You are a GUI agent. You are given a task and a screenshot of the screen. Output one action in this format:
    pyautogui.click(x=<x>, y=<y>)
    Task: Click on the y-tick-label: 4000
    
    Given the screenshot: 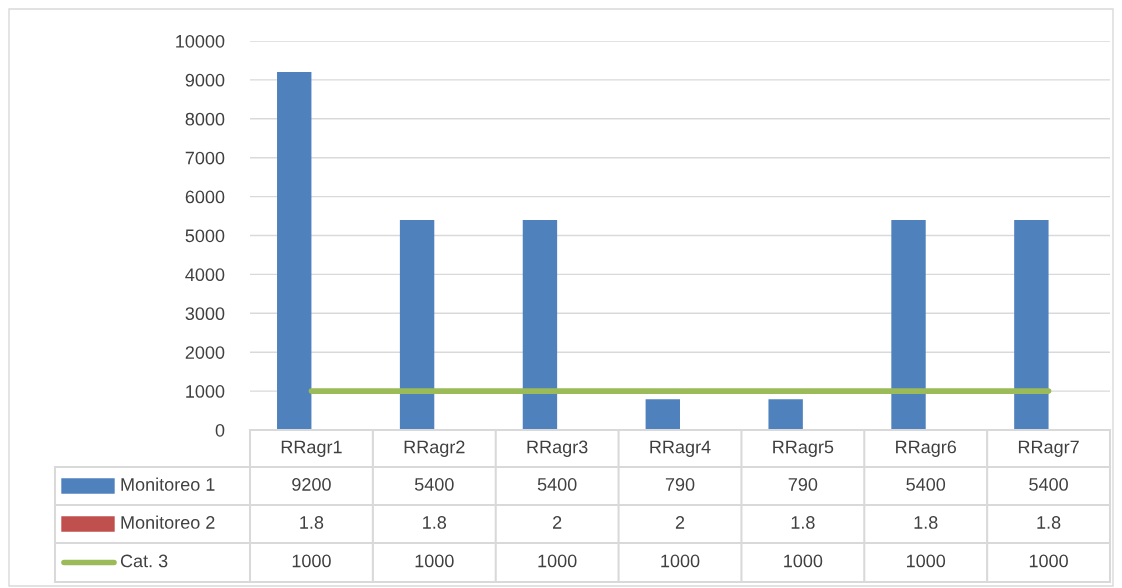 What is the action you would take?
    pyautogui.click(x=205, y=275)
    